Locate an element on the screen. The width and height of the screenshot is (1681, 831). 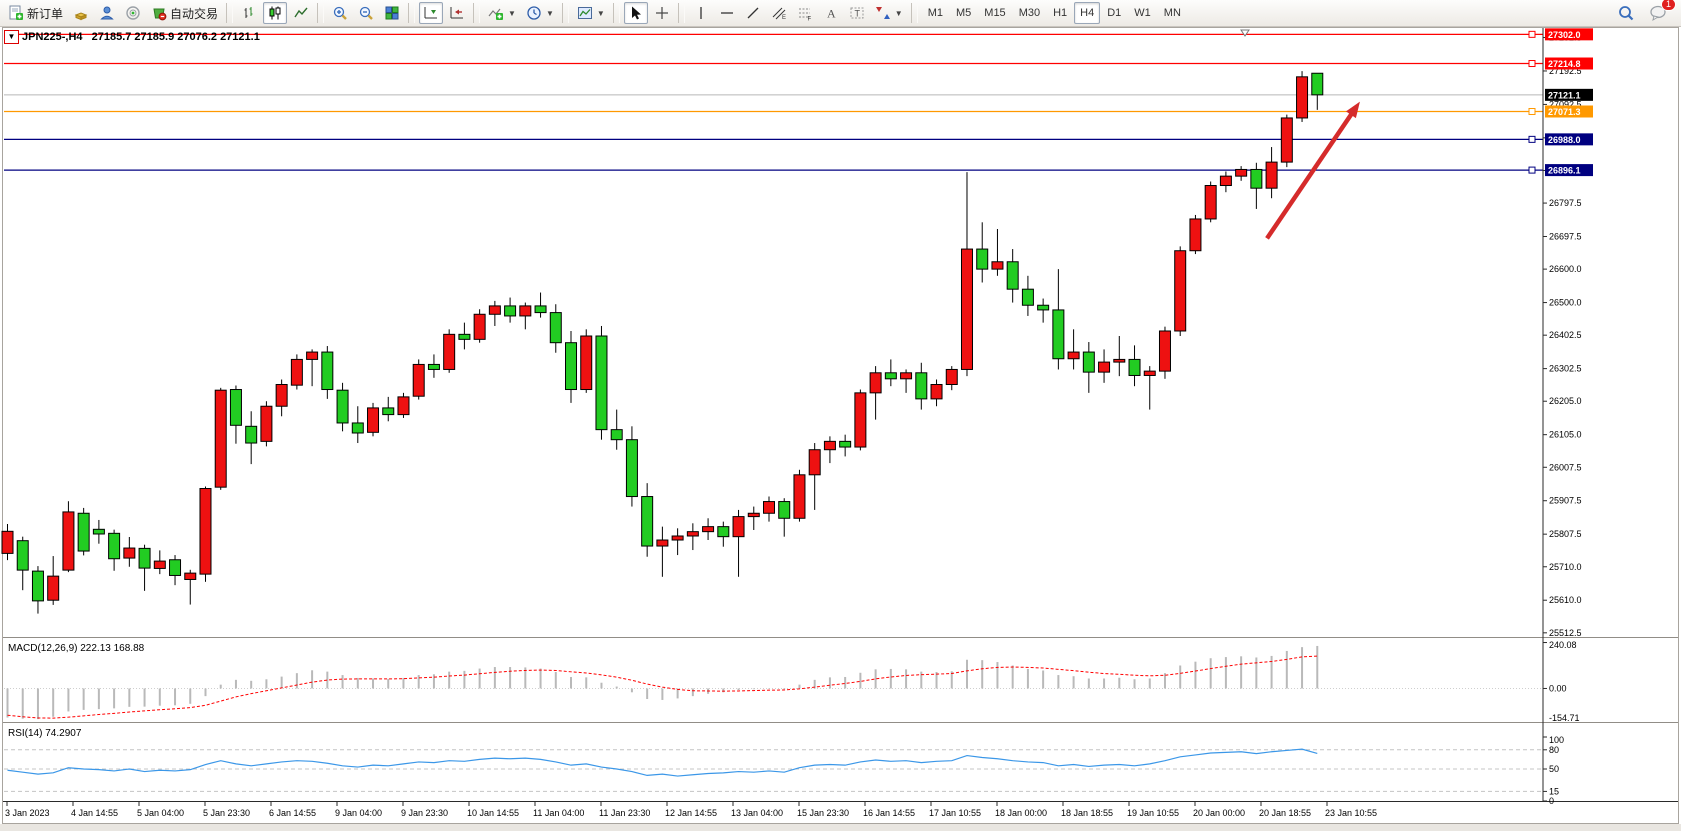
search-icon is located at coordinates (1626, 13).